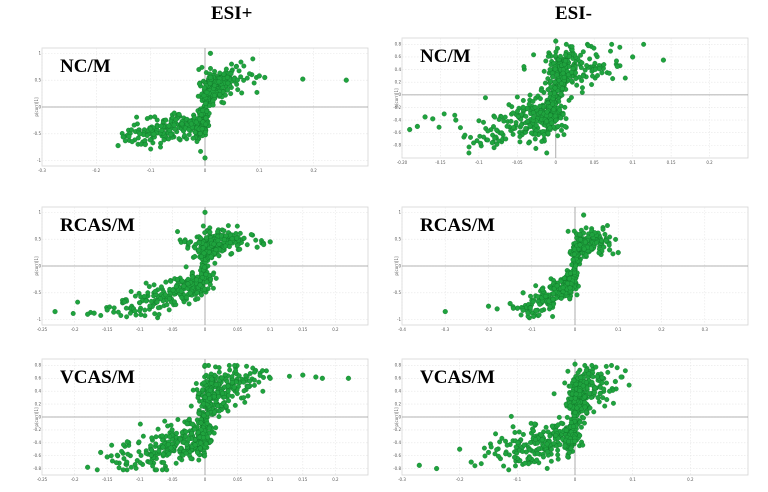  What do you see at coordinates (489, 329) in the screenshot?
I see `x-tick-label: -0.2` at bounding box center [489, 329].